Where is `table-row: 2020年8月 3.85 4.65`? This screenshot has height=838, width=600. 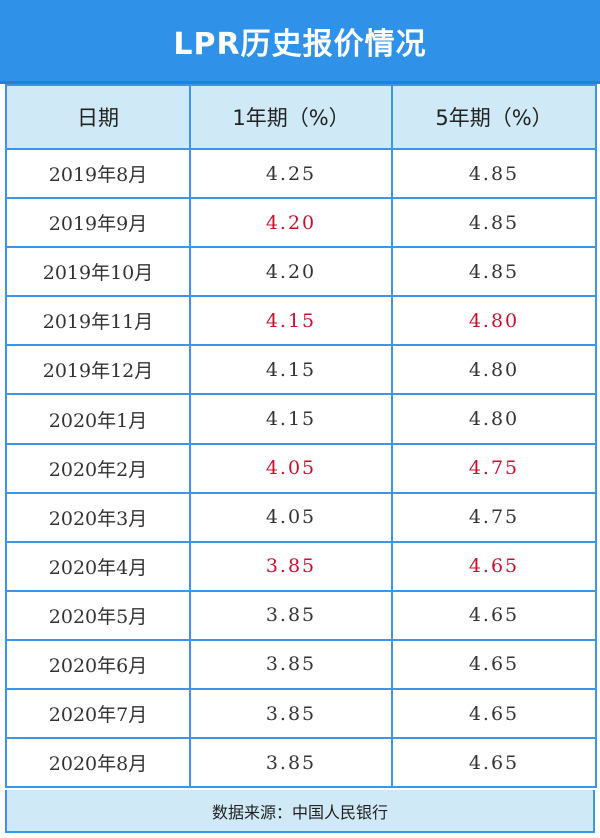
table-row: 2020年8月 3.85 4.65 is located at coordinates (301, 763).